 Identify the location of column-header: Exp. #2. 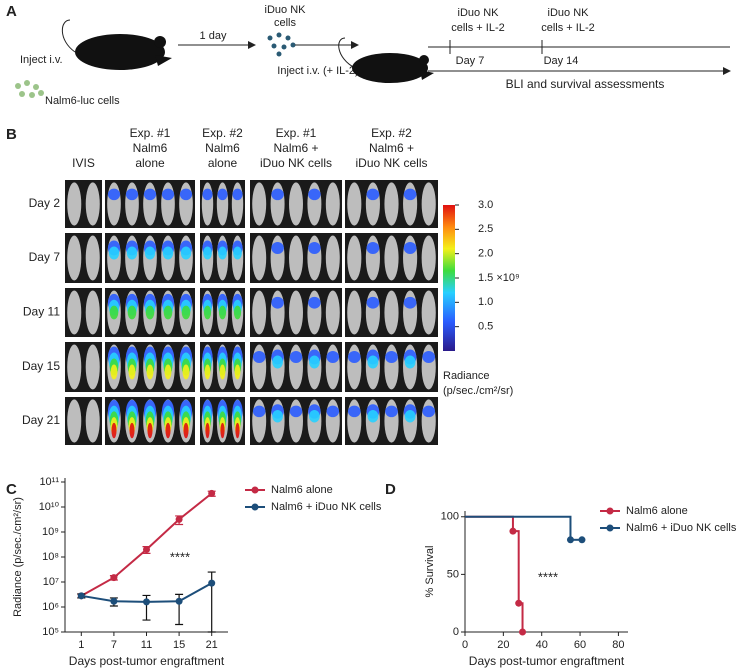
(391, 133).